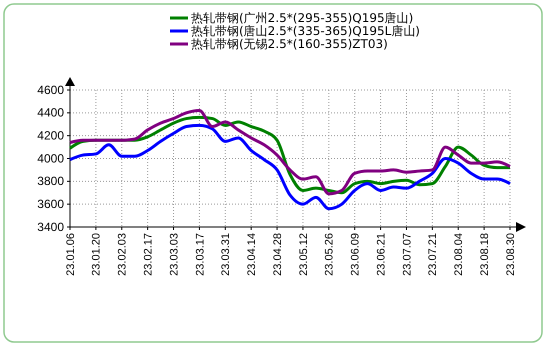 The image size is (550, 350). I want to click on y-tick-label: 4200, so click(50, 135).